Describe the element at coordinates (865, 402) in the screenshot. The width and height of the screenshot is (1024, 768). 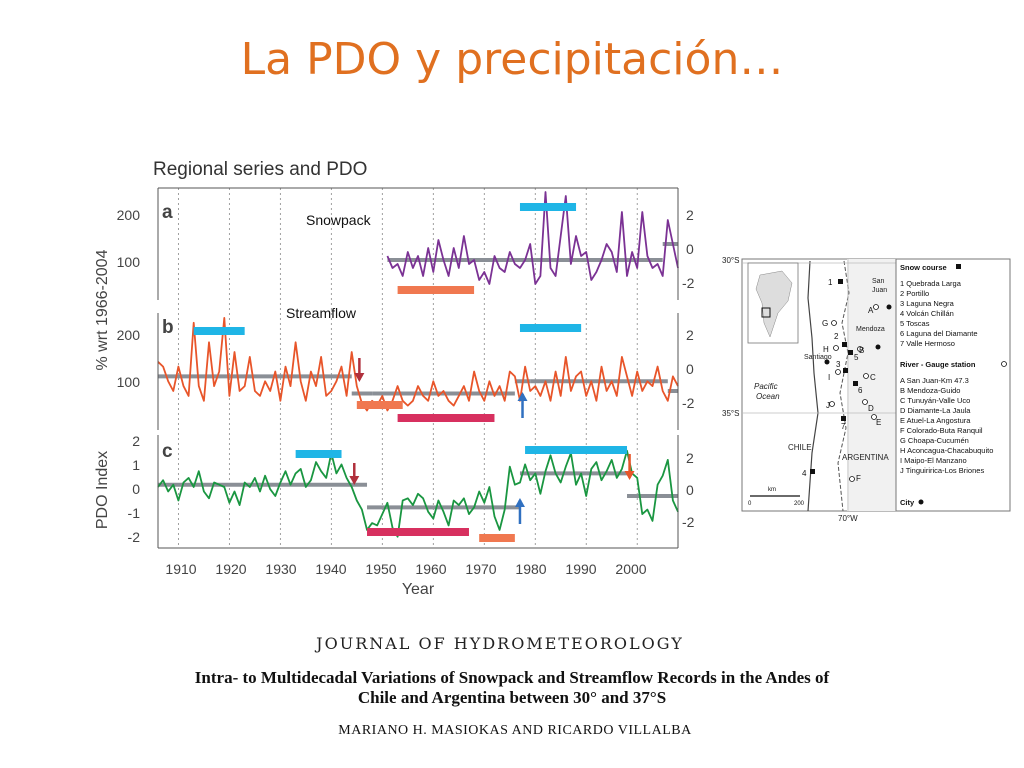
I see `gauge-marker-d` at that location.